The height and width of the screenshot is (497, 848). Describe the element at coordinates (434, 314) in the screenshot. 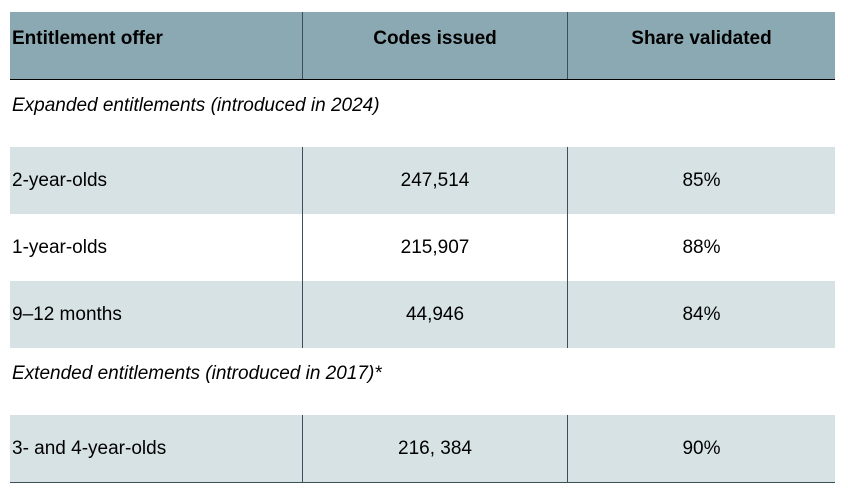

I see `codes-cell: 44,946` at that location.